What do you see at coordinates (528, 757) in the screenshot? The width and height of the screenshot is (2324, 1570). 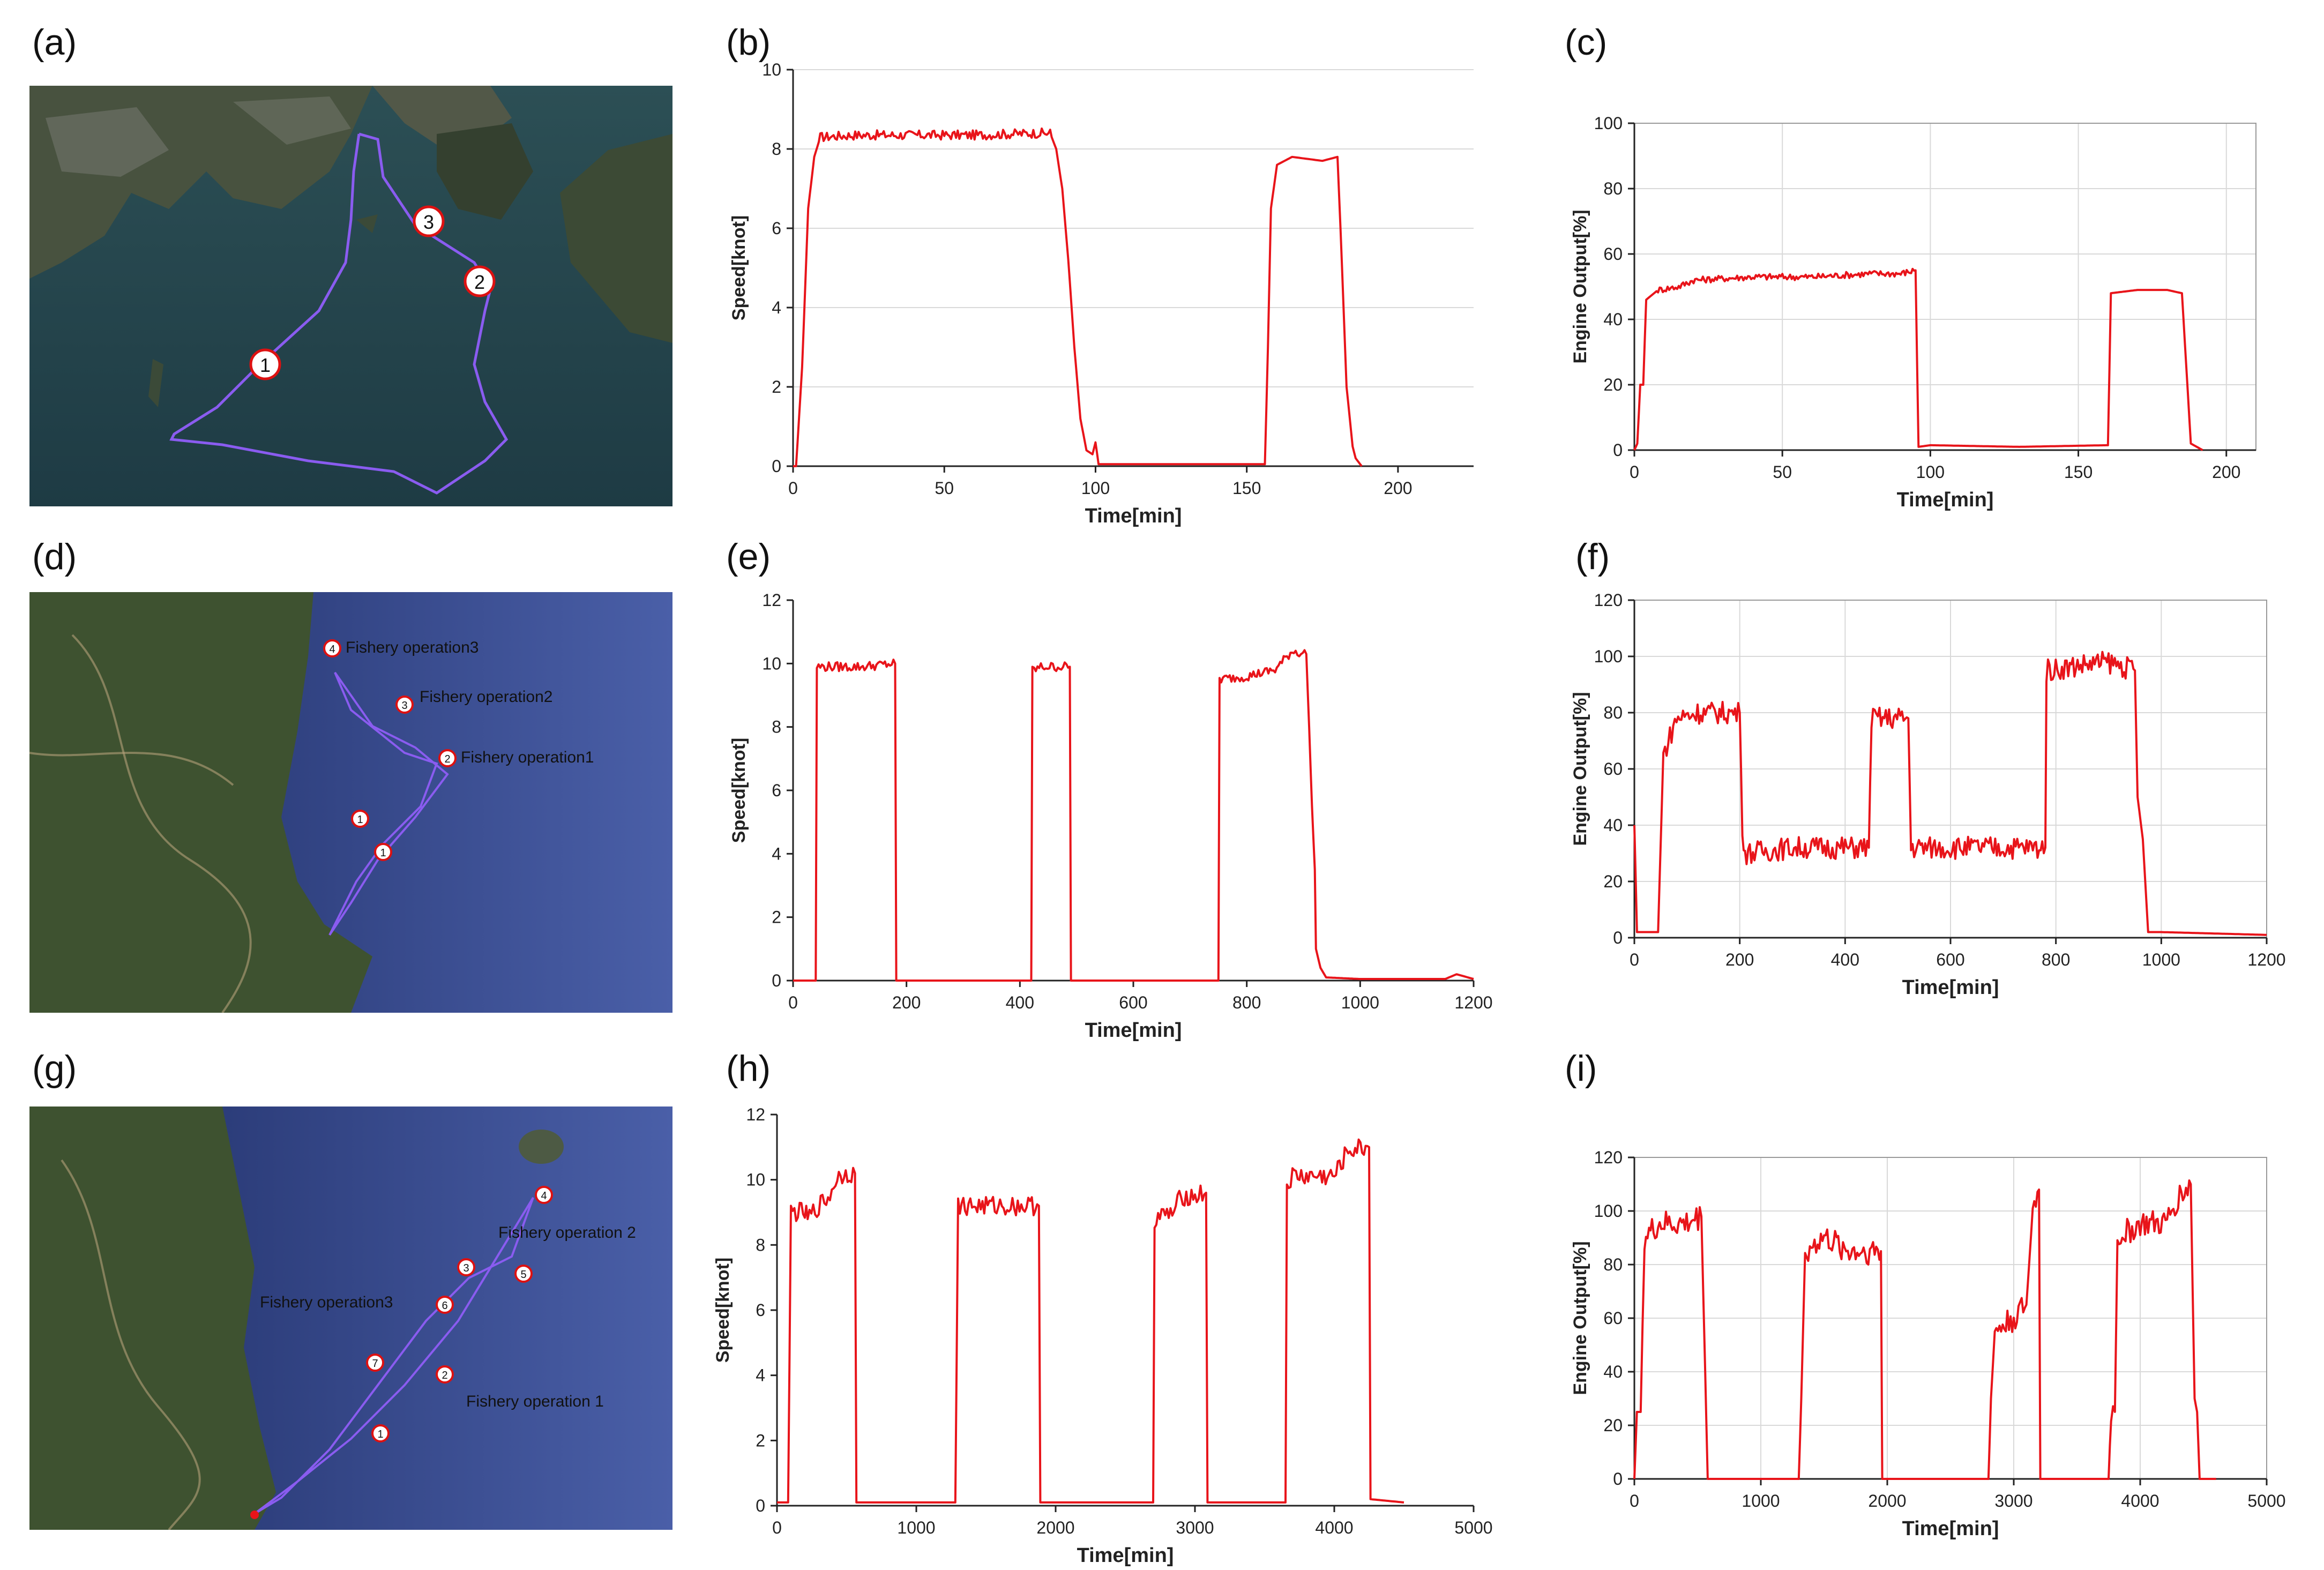 I see `operation-label-1: Fishery operation1` at bounding box center [528, 757].